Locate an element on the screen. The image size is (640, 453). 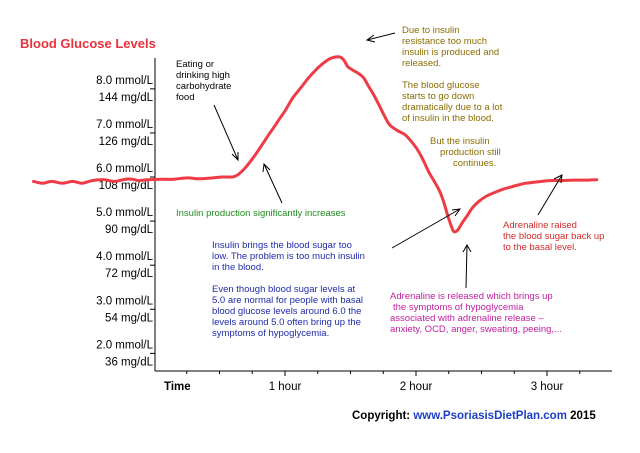
y-tick-label: 2.0 mmol/L is located at coordinates (124, 345).